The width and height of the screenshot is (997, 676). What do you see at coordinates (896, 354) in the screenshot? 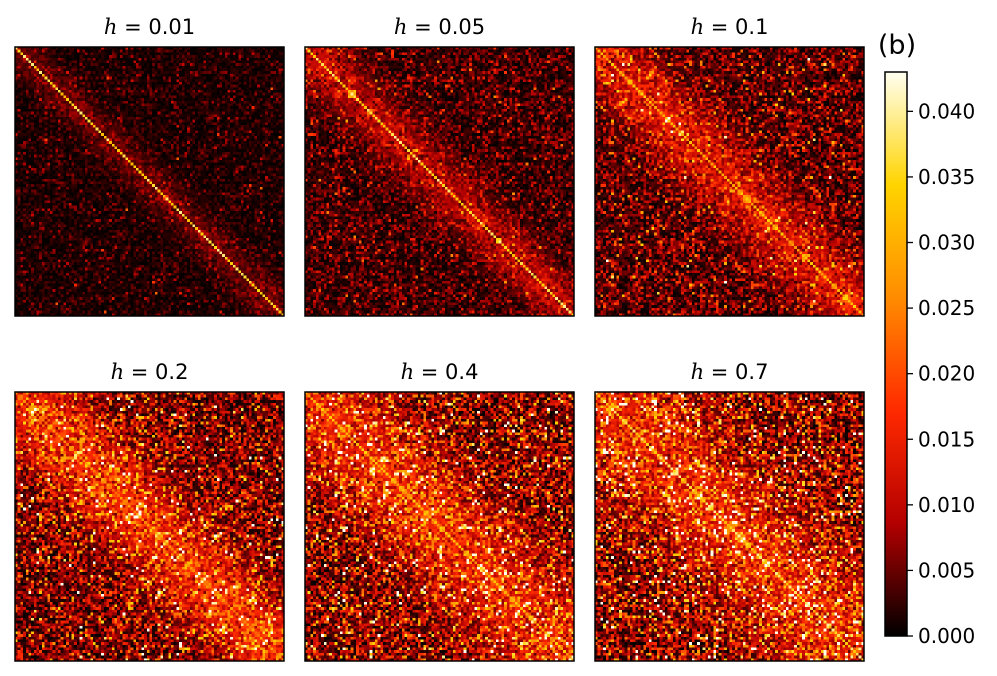
I see `colorbar-bar` at bounding box center [896, 354].